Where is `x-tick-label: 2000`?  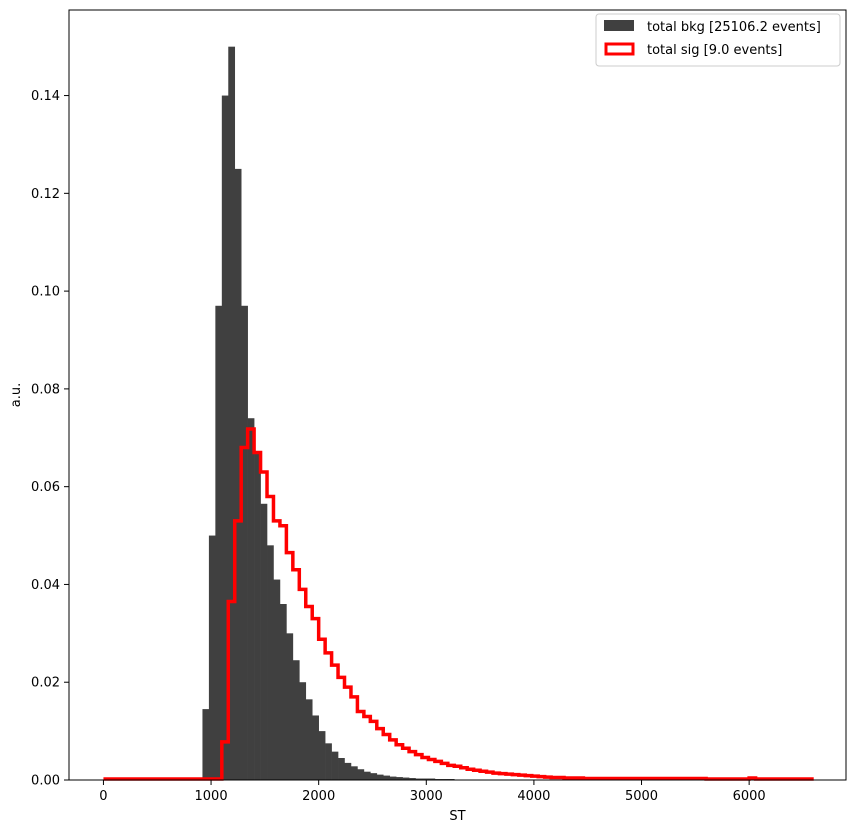
x-tick-label: 2000 is located at coordinates (318, 796).